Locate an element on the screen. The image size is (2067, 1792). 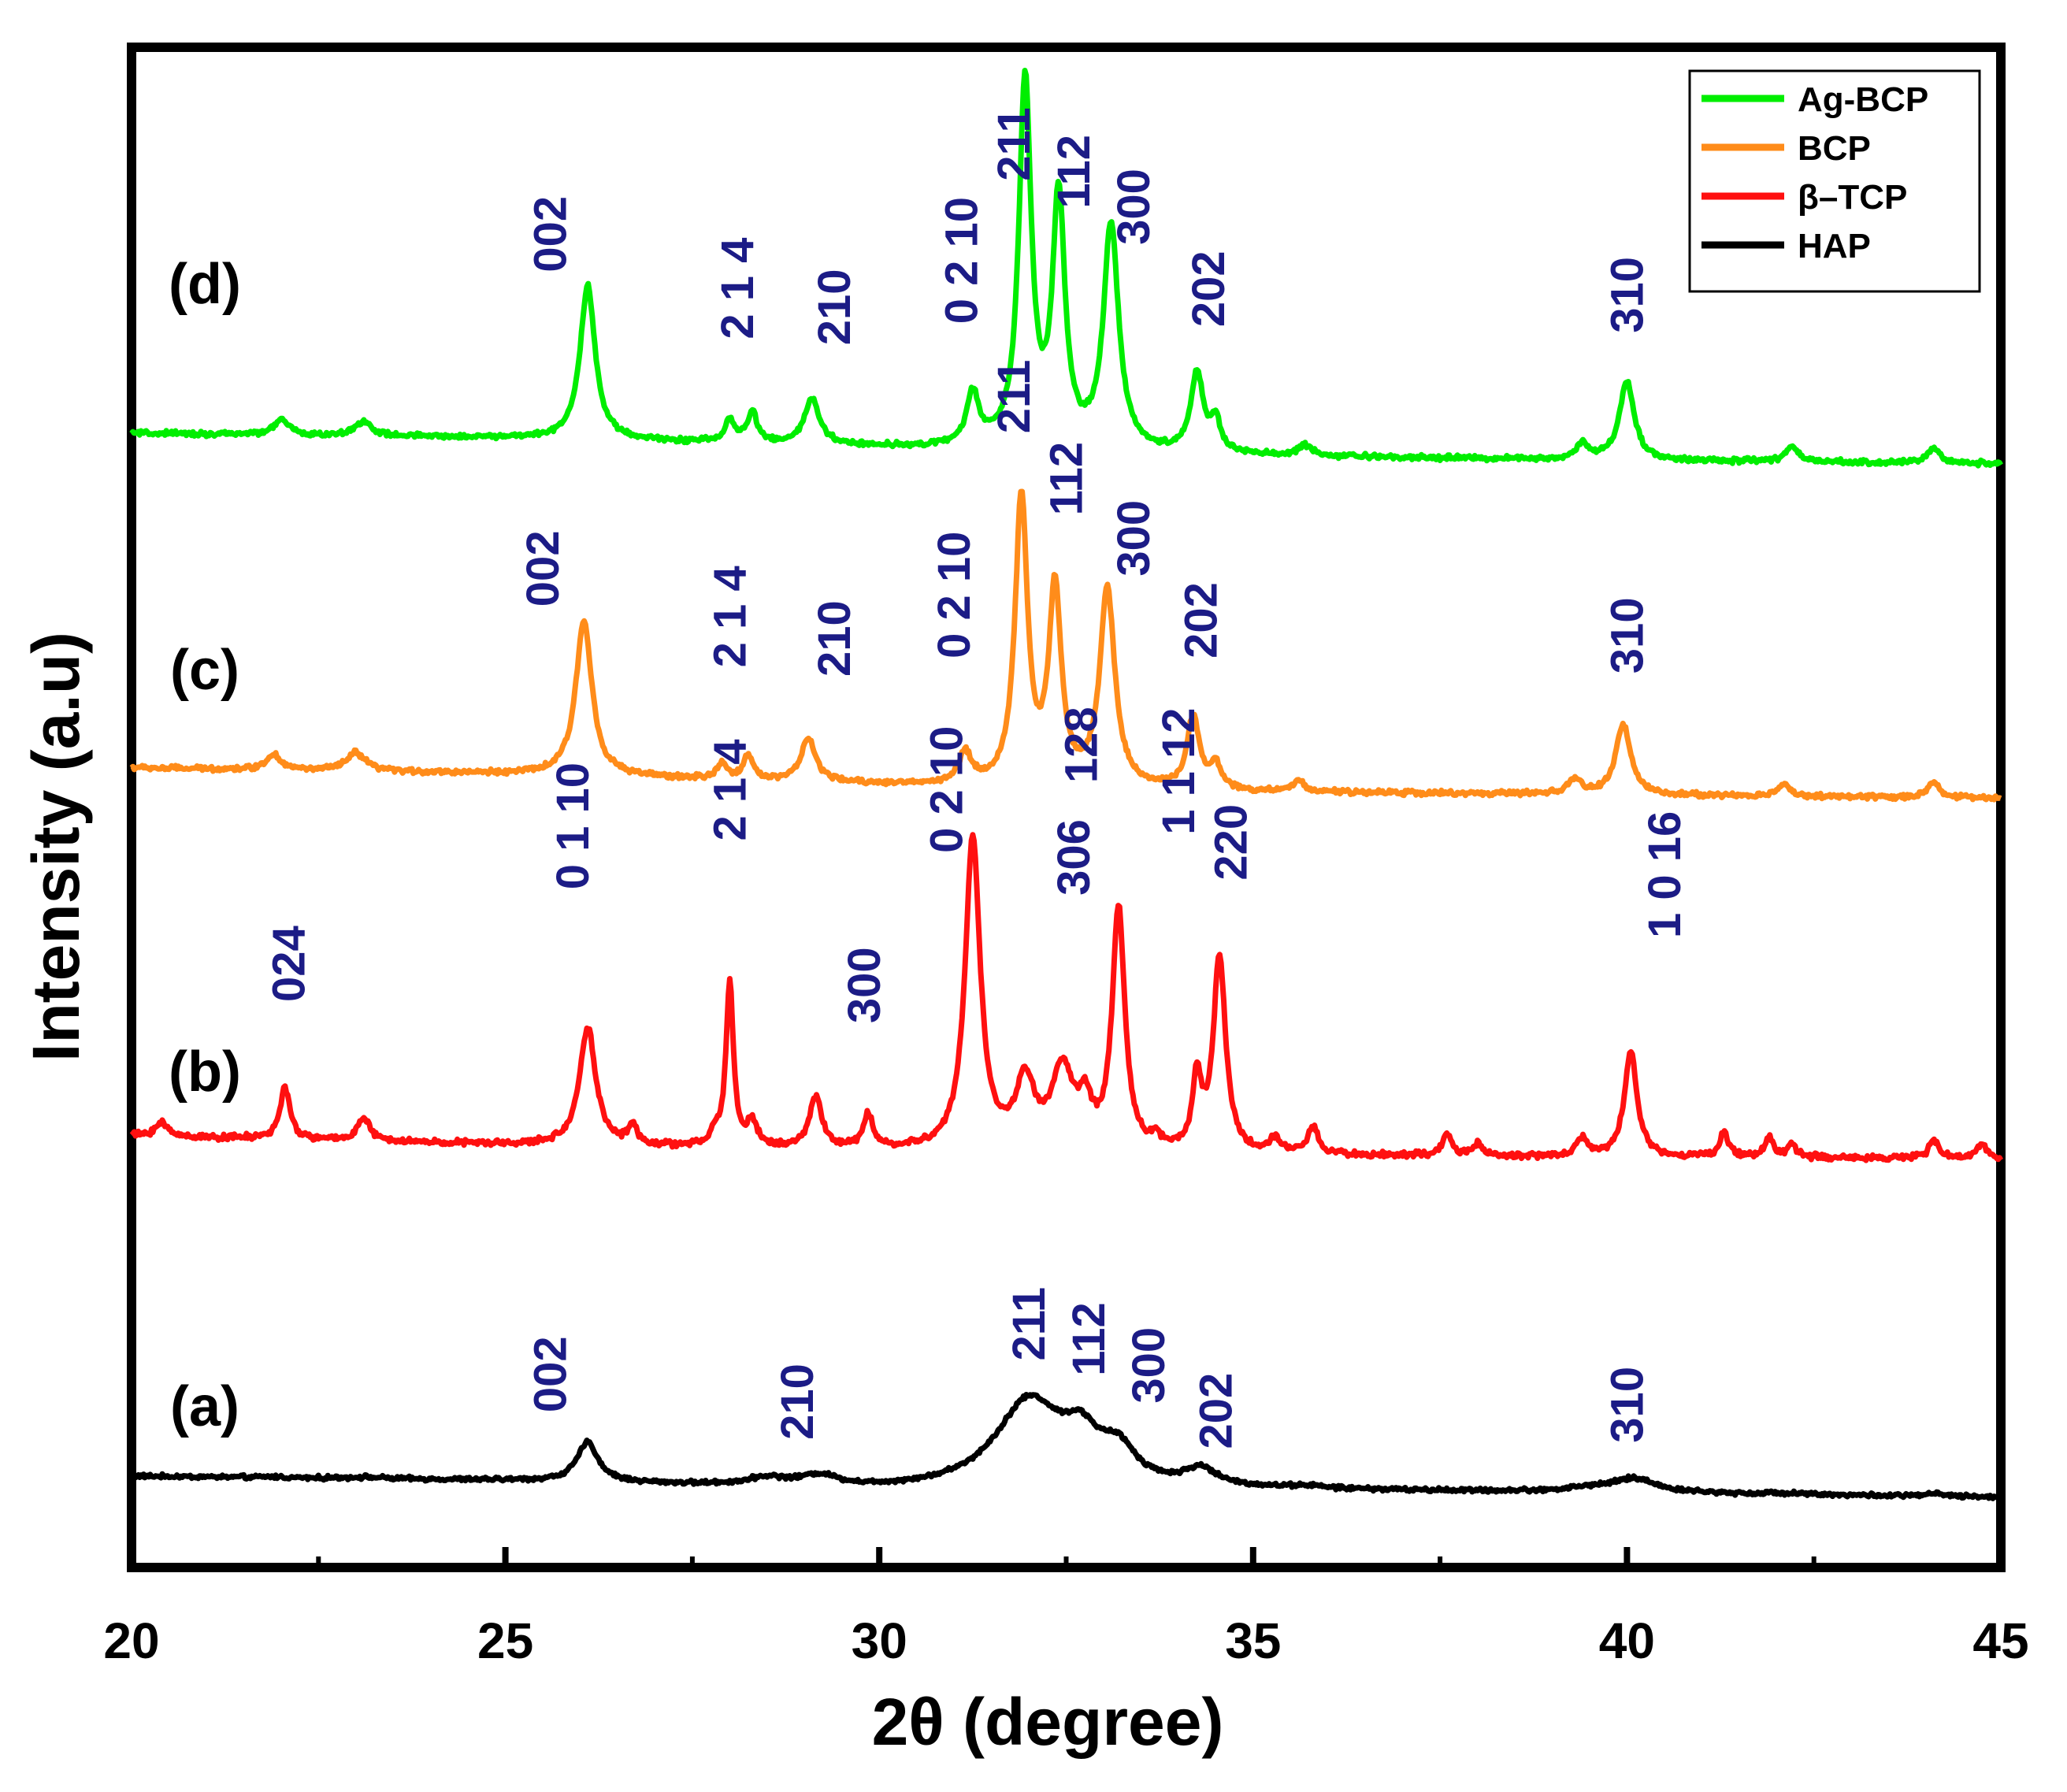
legend-label: HAP is located at coordinates (1835, 246).